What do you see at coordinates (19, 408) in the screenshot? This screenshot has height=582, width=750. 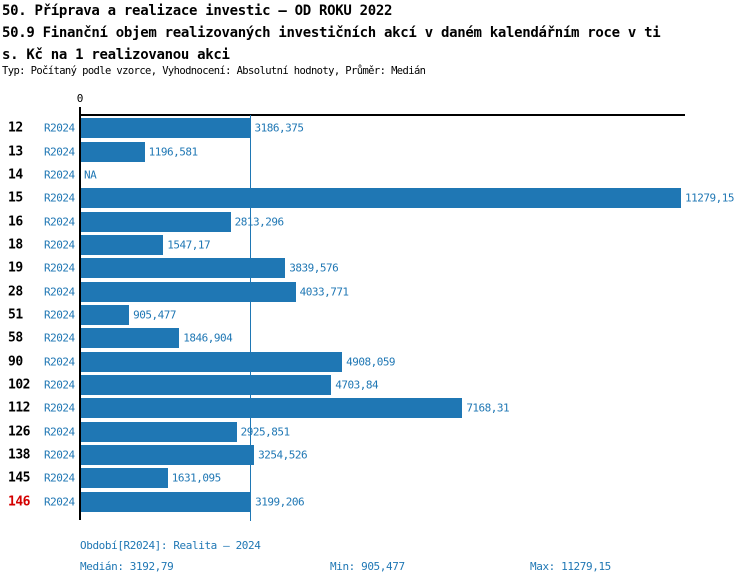 I see `row-category-label: 112` at bounding box center [19, 408].